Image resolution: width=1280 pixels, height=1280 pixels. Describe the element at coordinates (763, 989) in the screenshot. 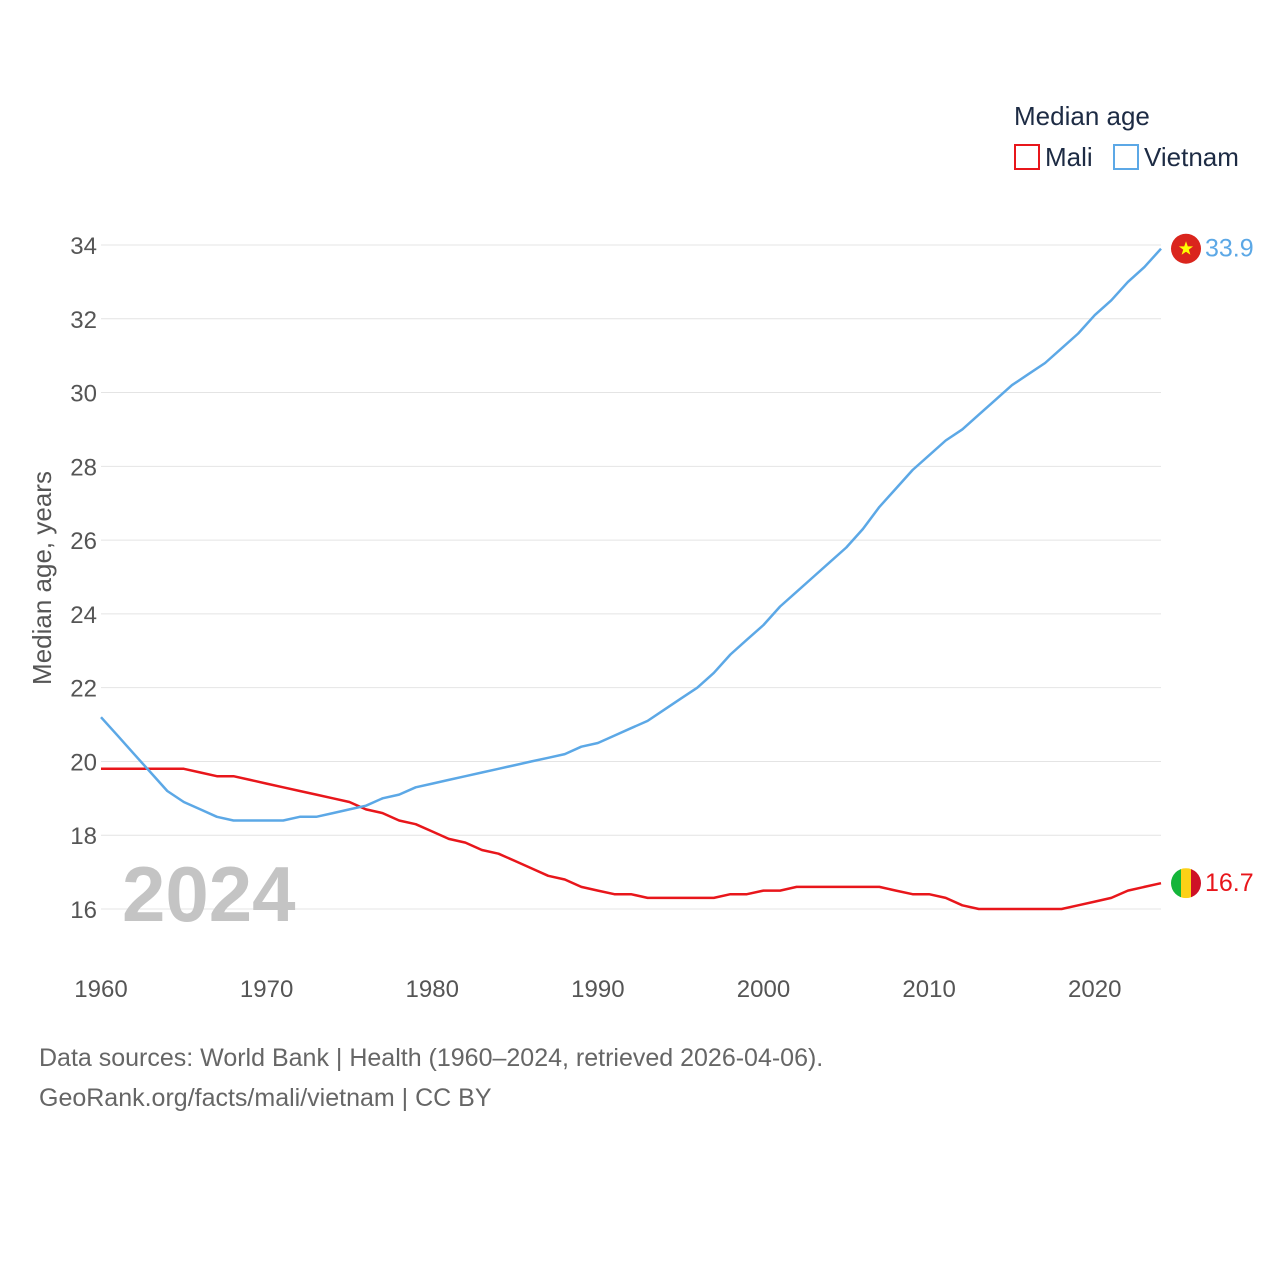

I see `x-tick-label: 2000` at that location.